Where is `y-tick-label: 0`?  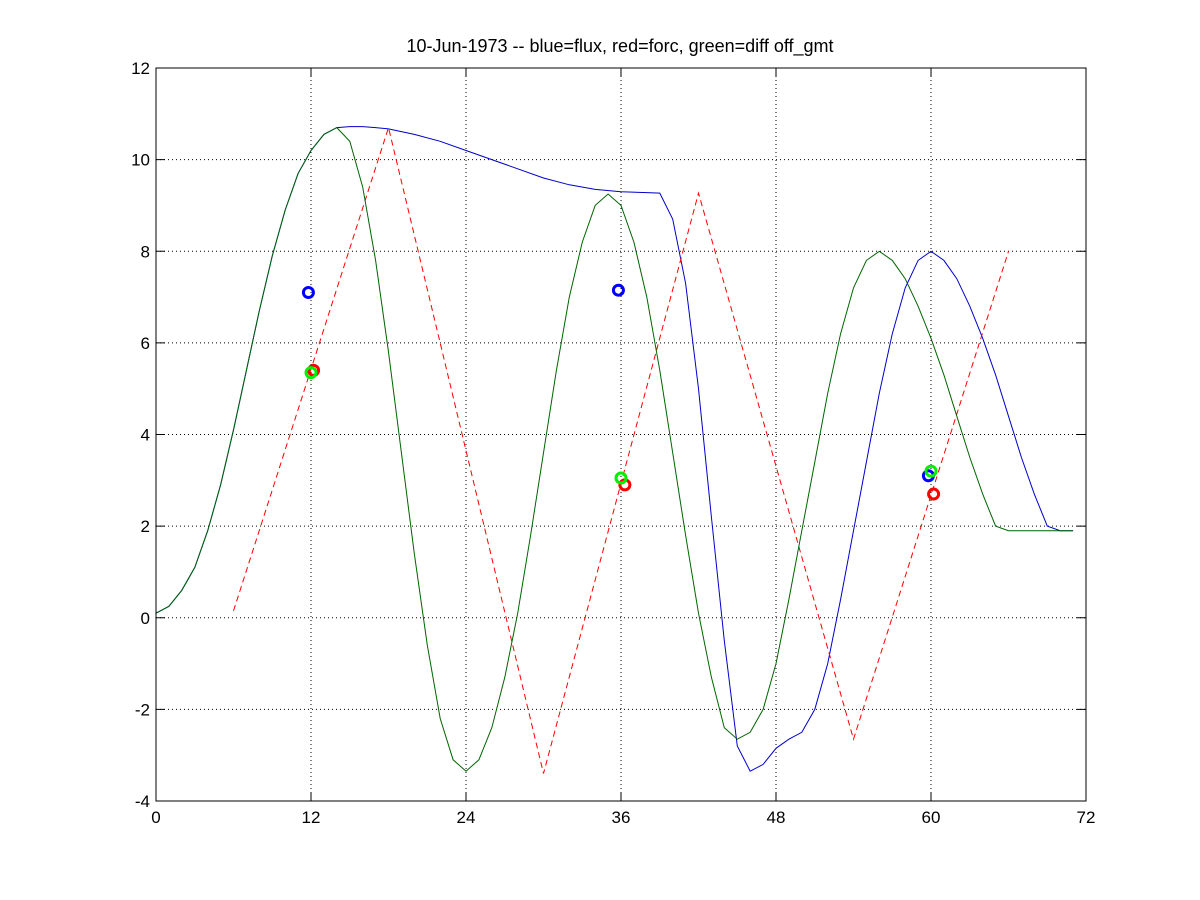
y-tick-label: 0 is located at coordinates (145, 618).